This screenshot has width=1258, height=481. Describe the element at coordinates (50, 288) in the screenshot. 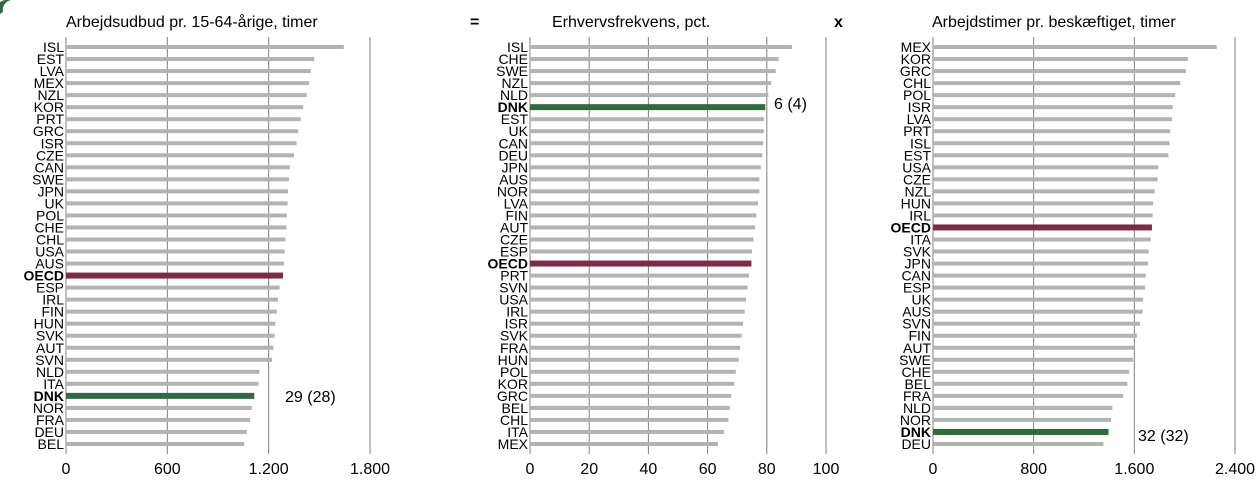

I see `category-label: ESP` at that location.